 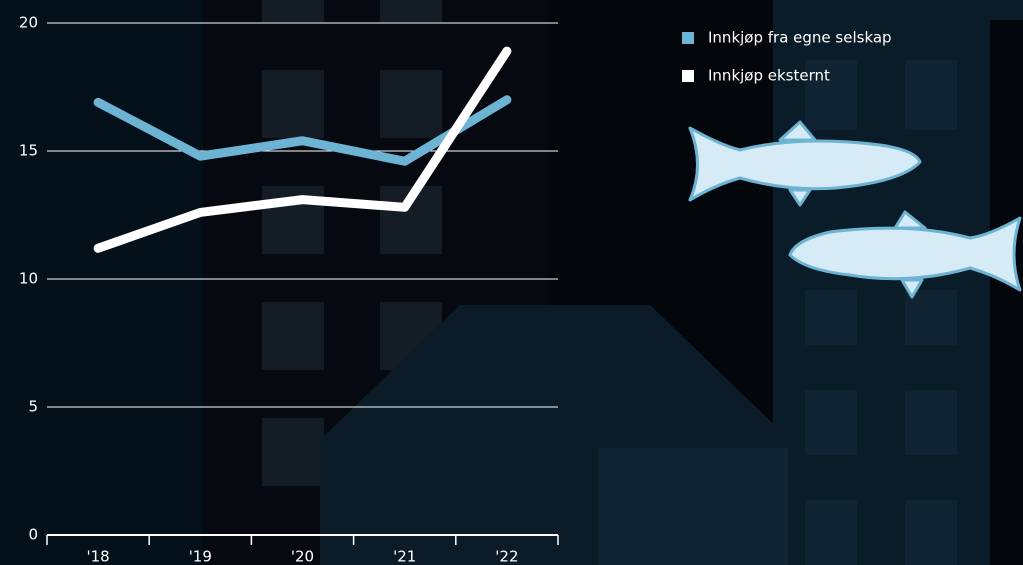 I want to click on y-tick-label: 15, so click(x=28, y=151).